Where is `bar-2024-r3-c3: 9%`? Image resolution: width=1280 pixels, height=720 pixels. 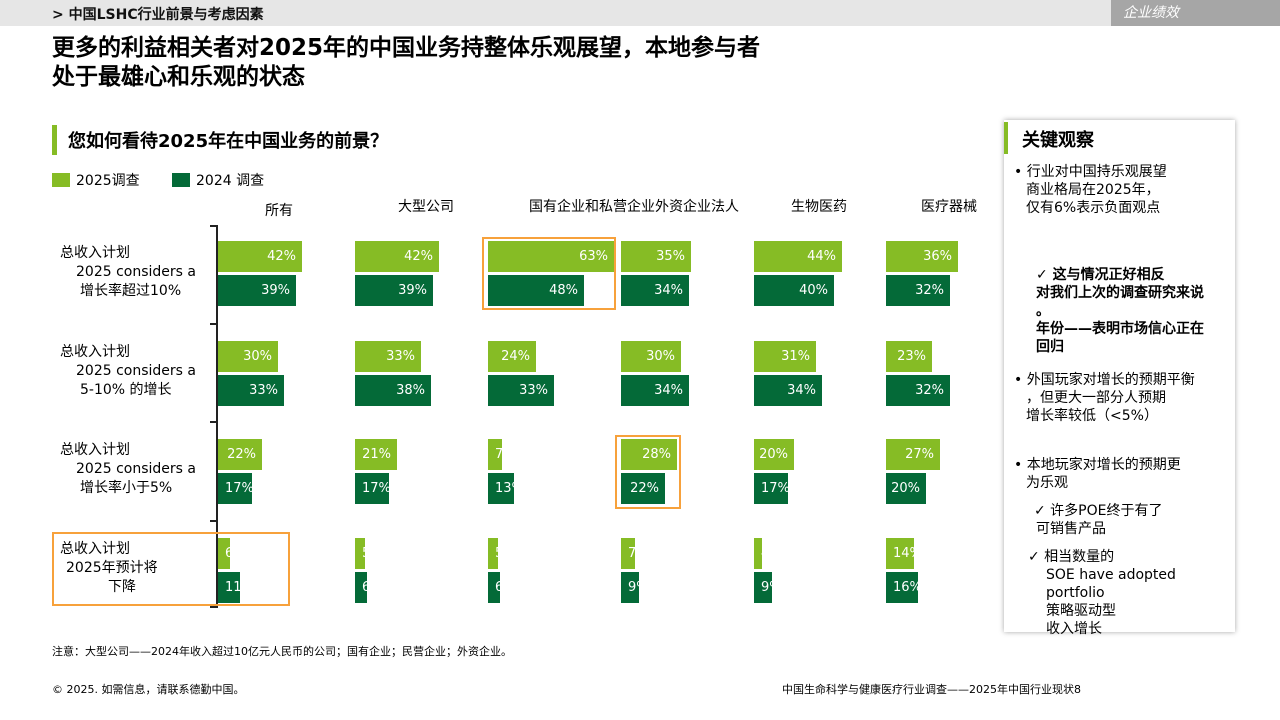 bar-2024-r3-c3: 9% is located at coordinates (635, 587).